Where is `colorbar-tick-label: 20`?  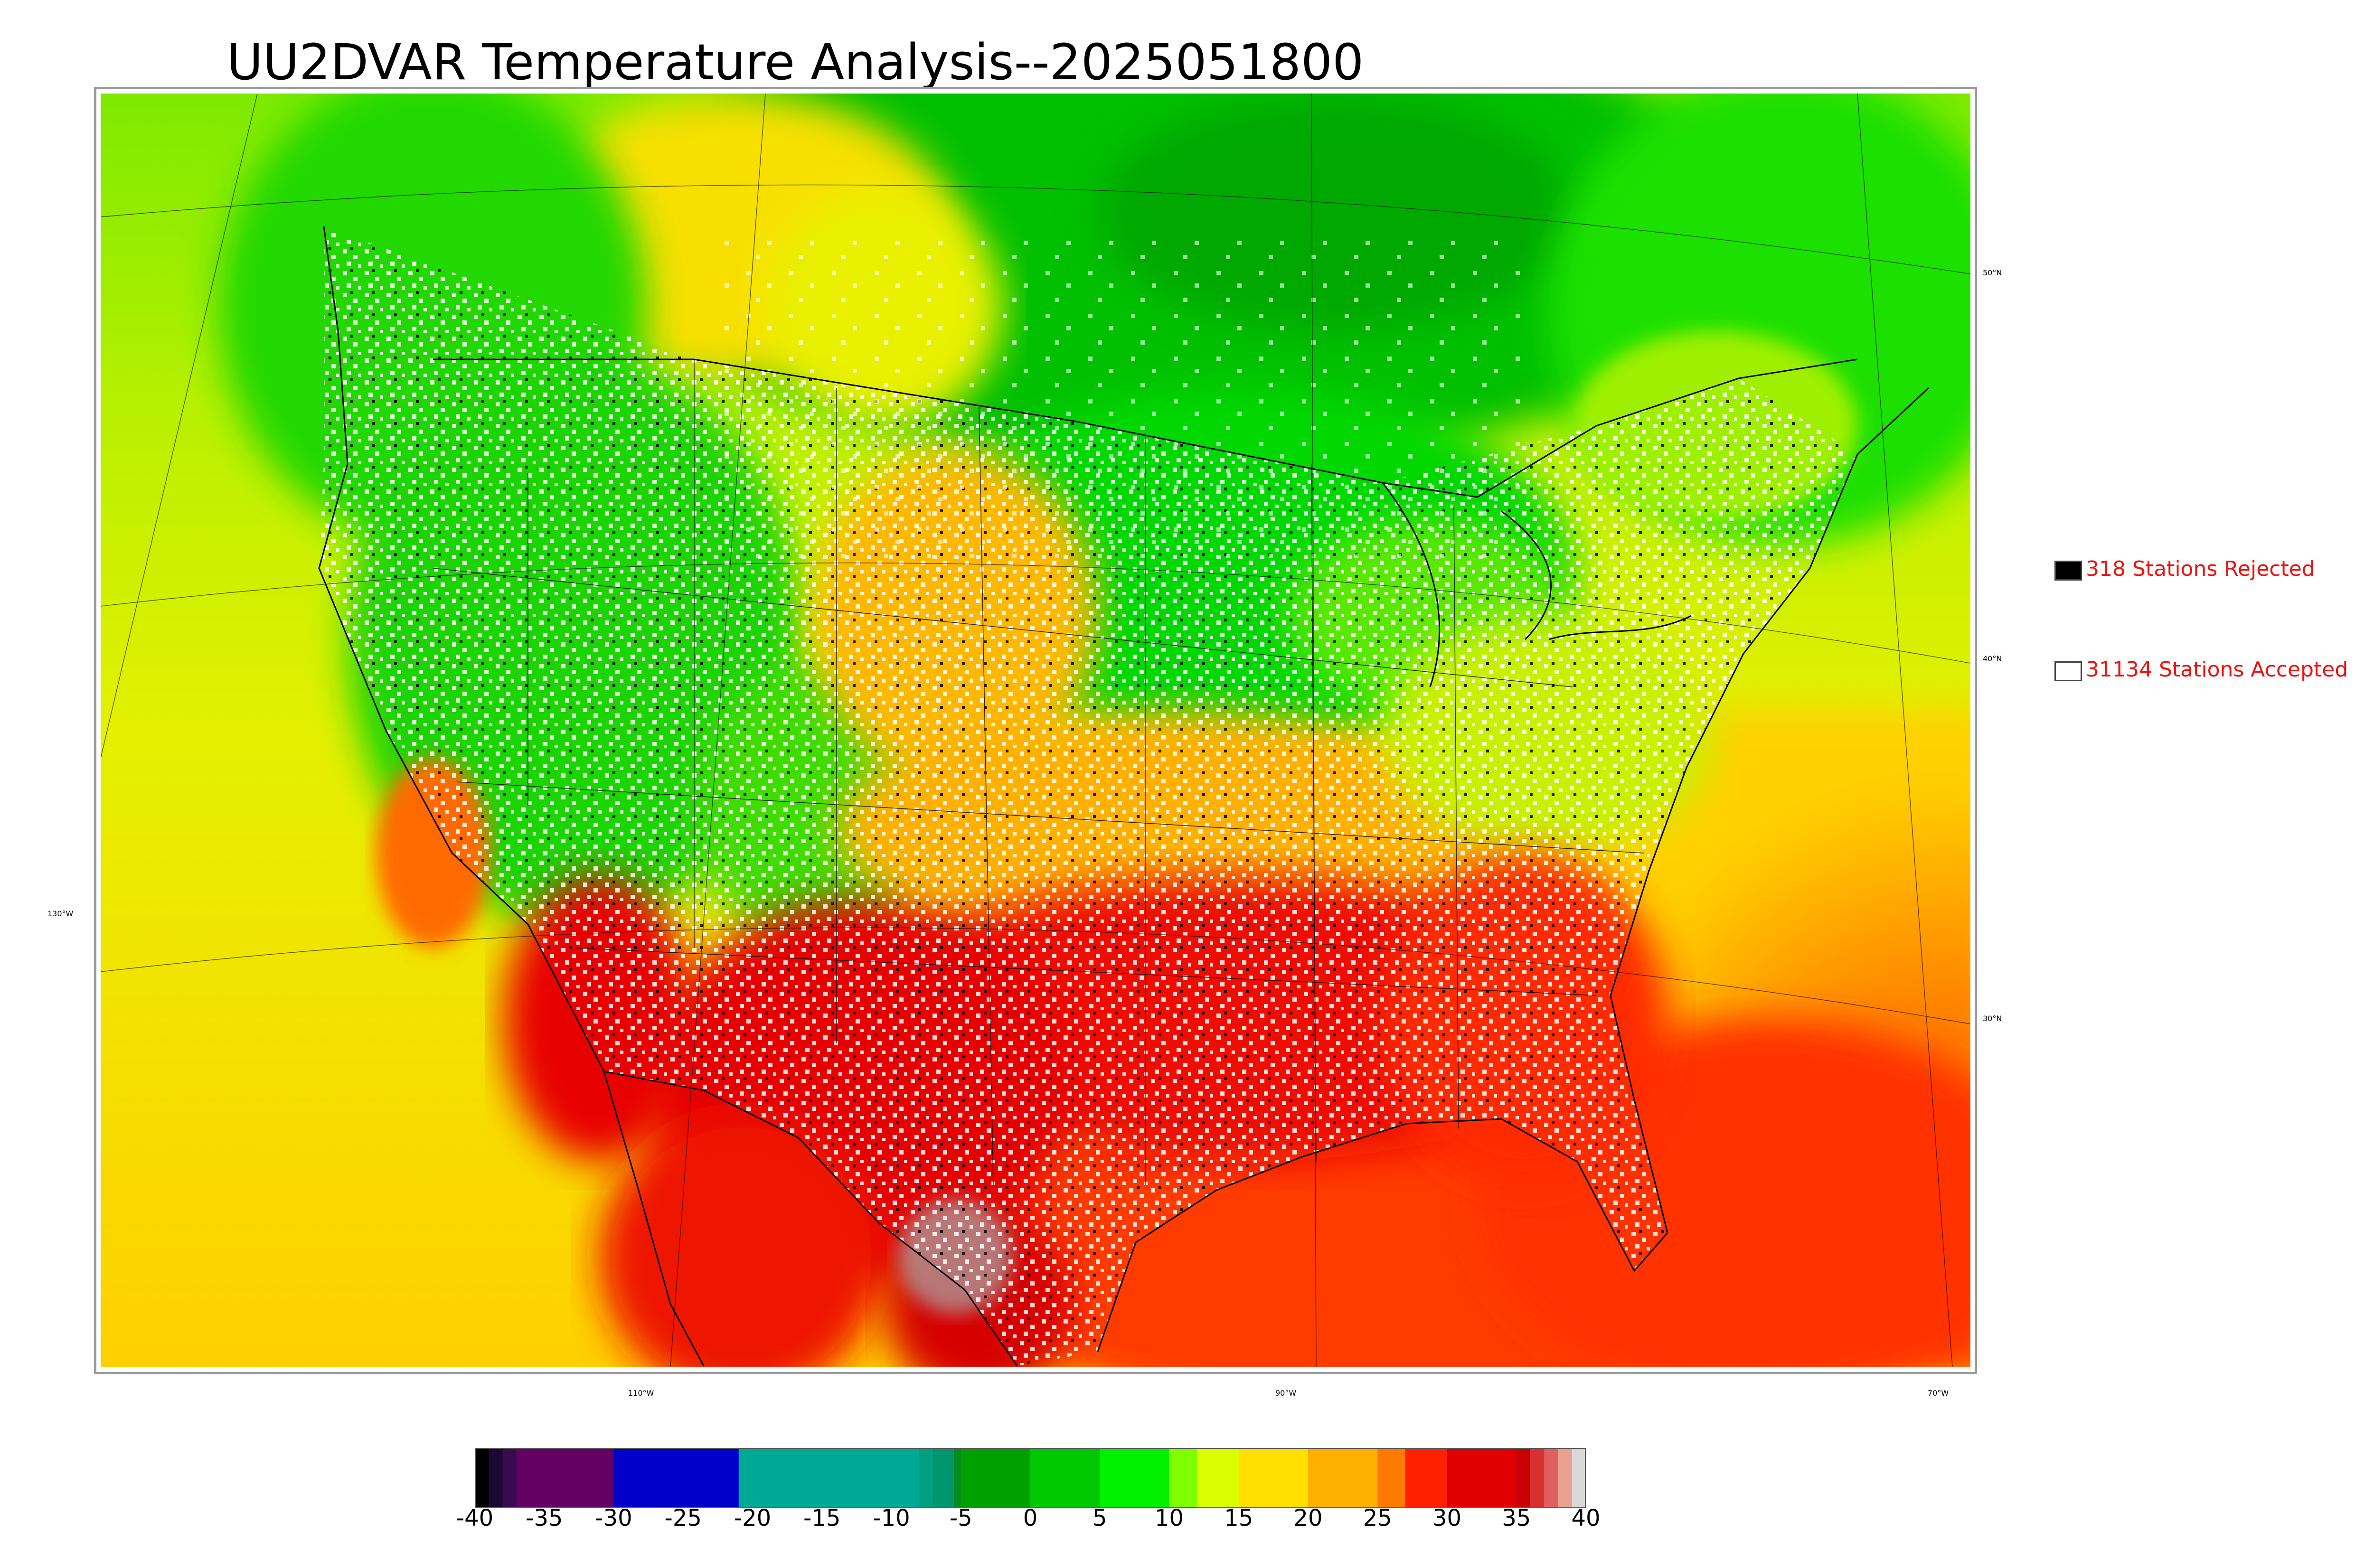 colorbar-tick-label: 20 is located at coordinates (1308, 1518).